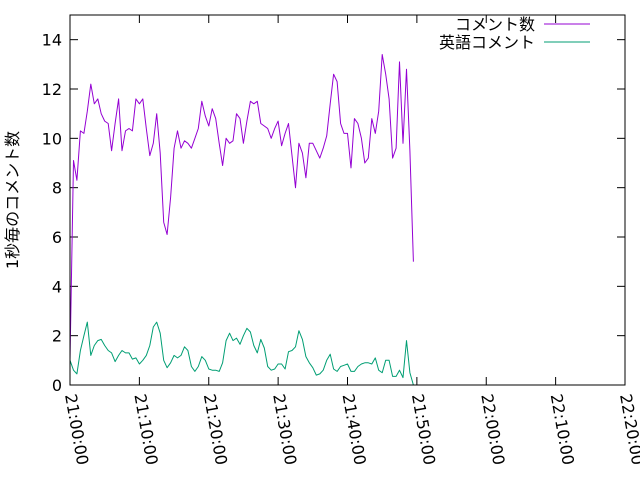 The image size is (640, 480). I want to click on y-tick-label: 14, so click(52, 40).